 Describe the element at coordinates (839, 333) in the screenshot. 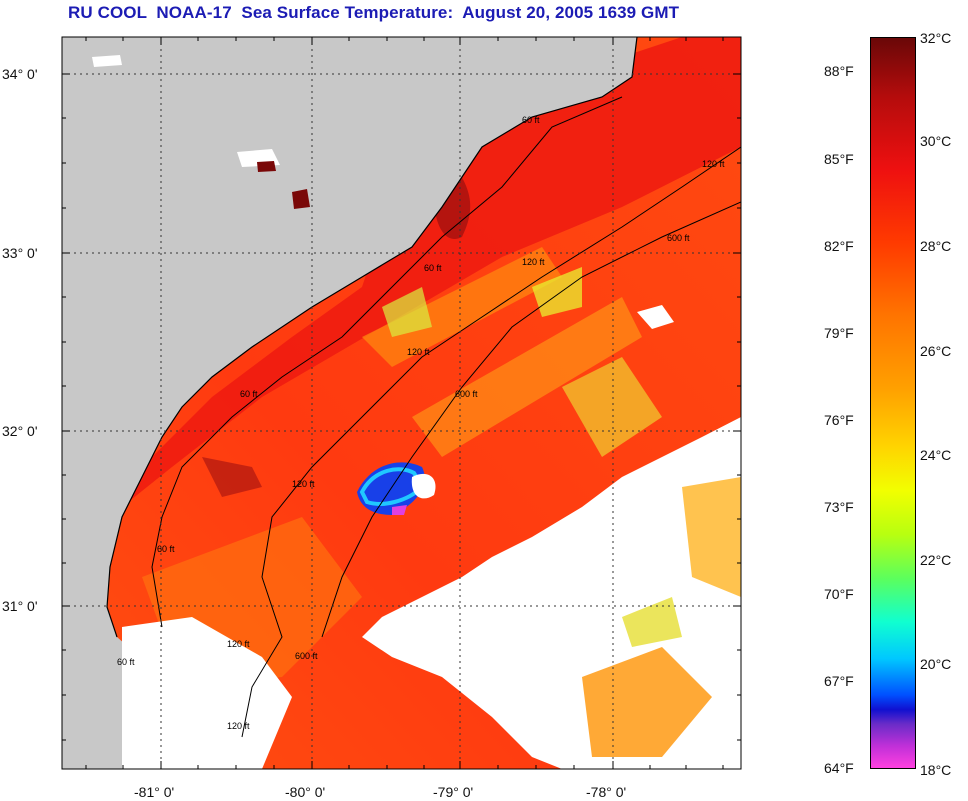

I see `colorbar-f-label: 79°F` at that location.